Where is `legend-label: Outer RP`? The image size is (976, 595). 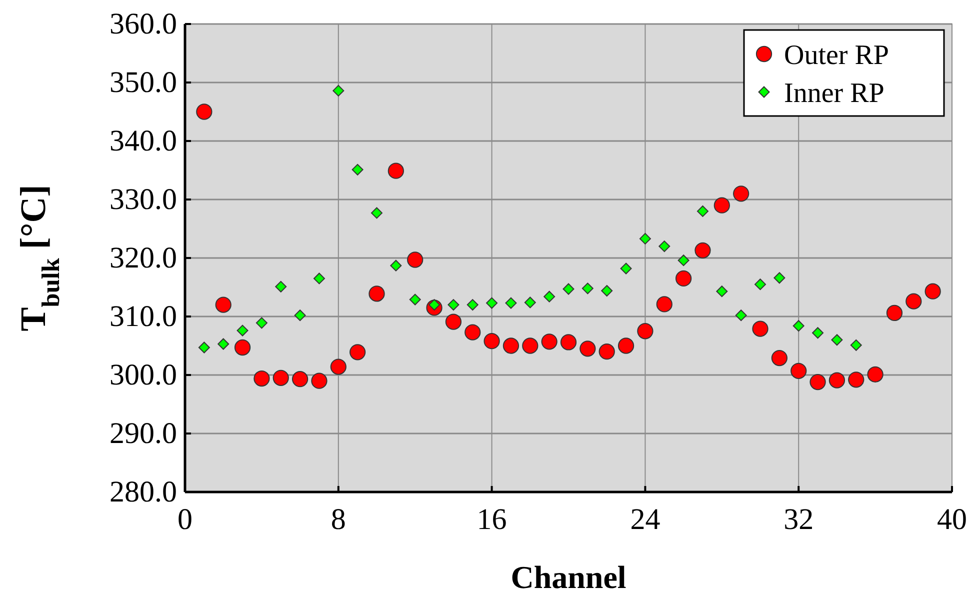 legend-label: Outer RP is located at coordinates (836, 55).